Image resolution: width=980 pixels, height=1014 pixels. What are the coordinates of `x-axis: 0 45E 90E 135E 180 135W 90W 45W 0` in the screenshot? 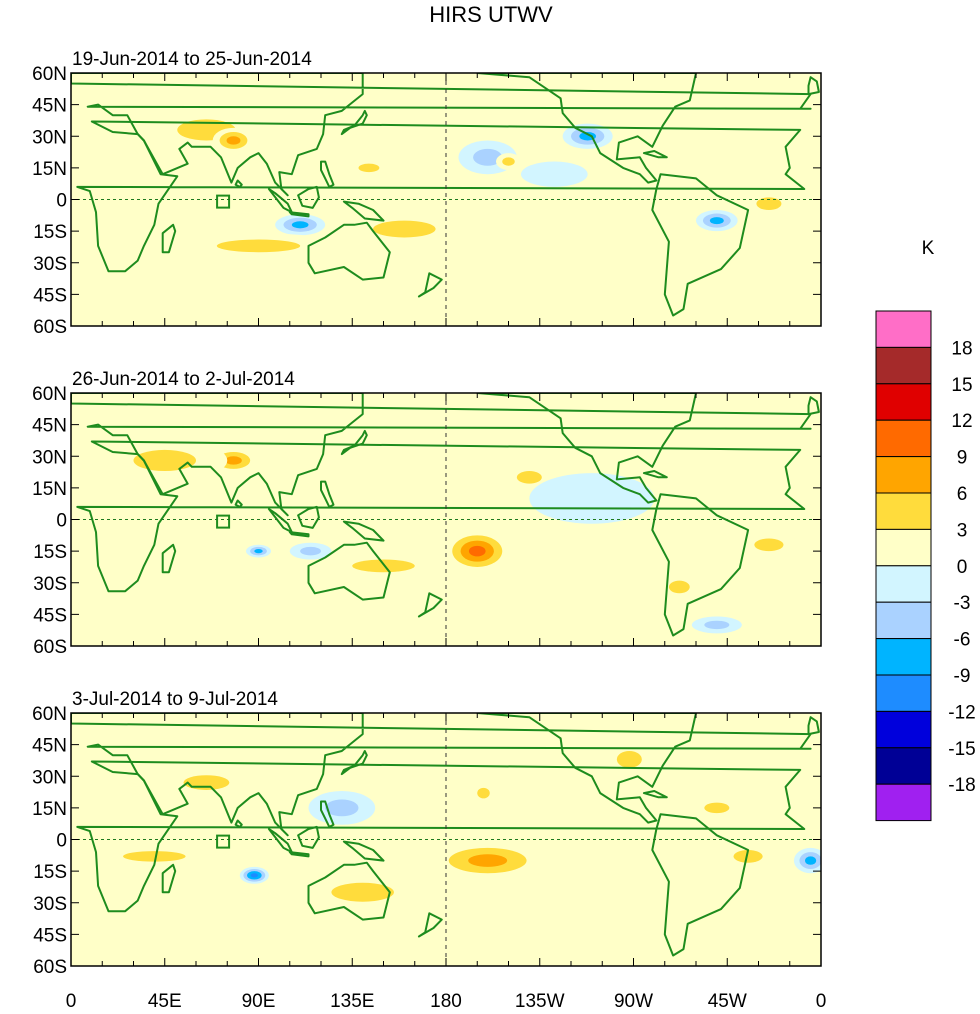 It's located at (446, 1001).